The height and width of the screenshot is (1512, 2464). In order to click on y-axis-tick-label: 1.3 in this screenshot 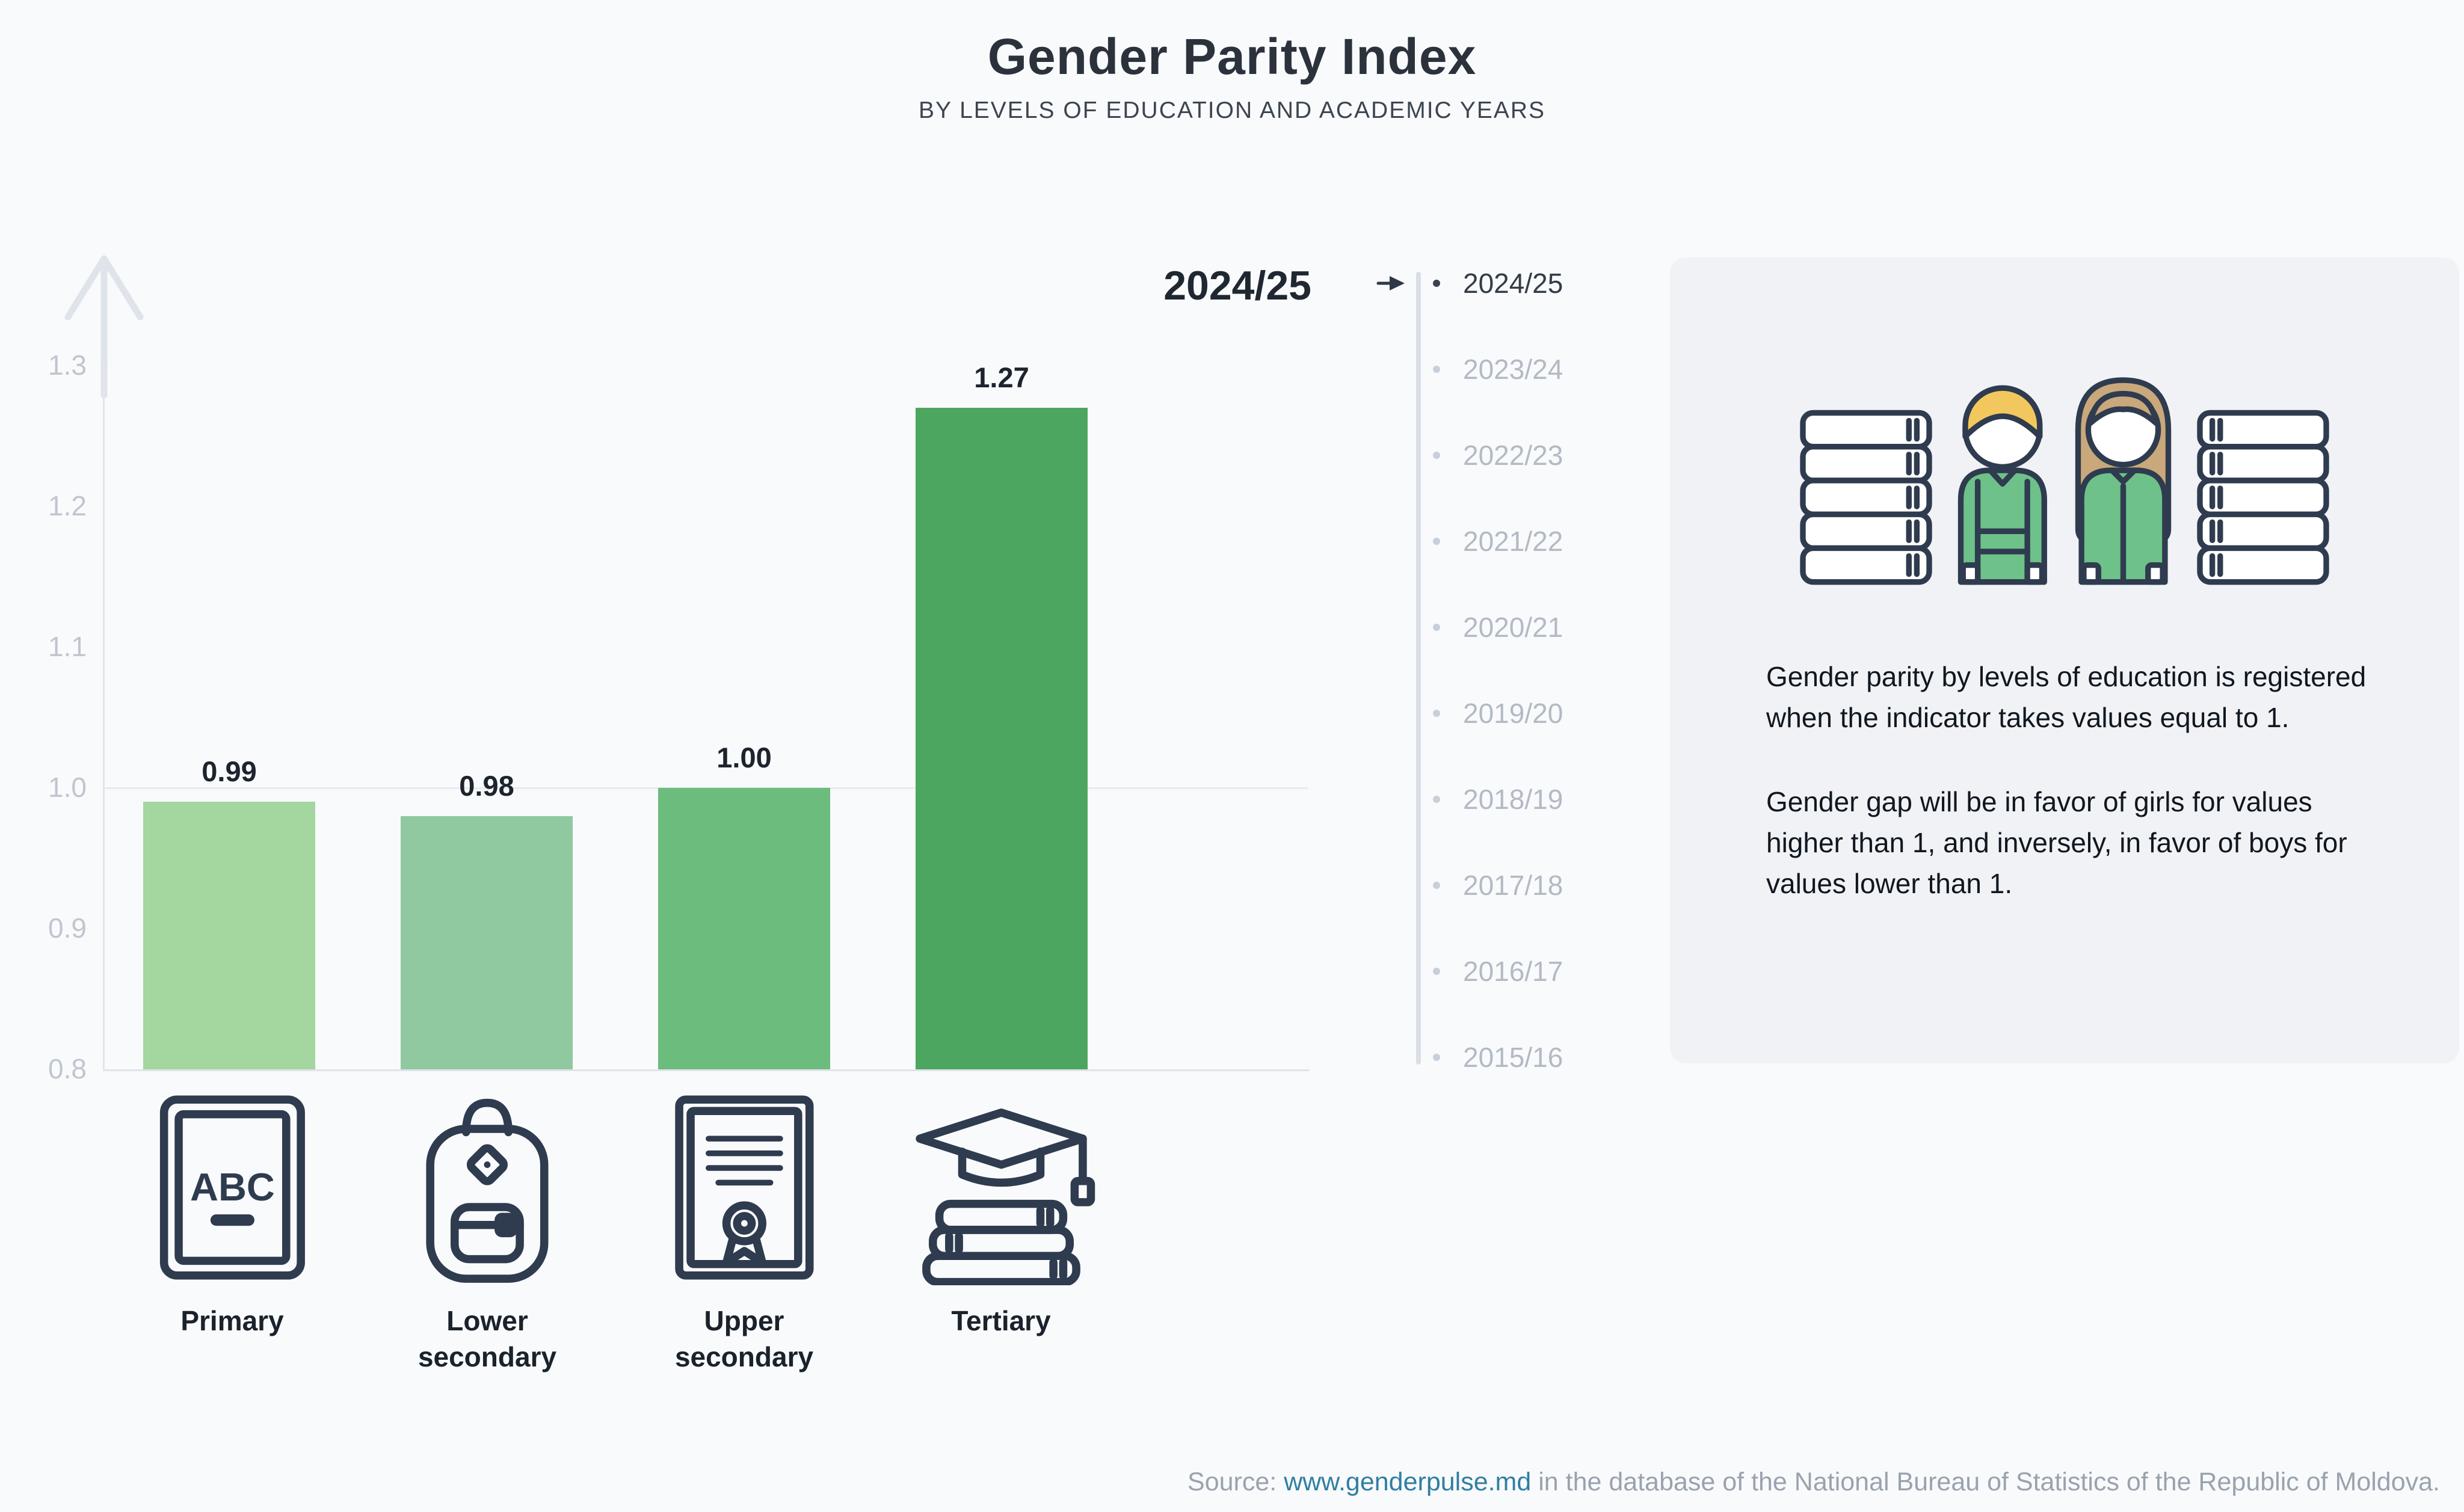, I will do `click(67, 365)`.